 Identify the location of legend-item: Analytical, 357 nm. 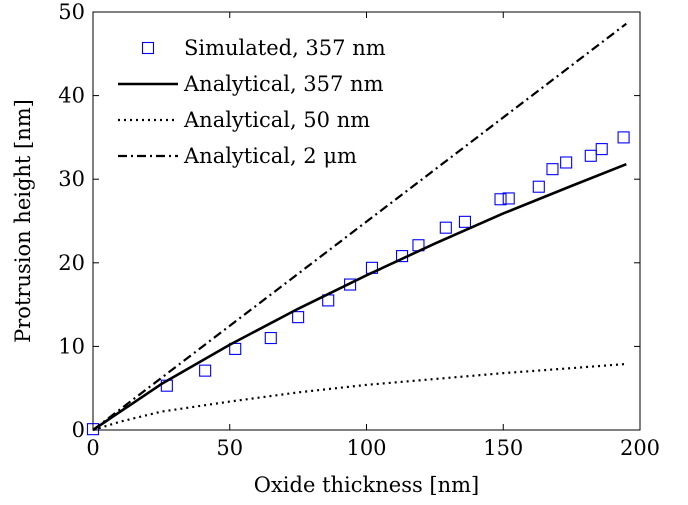
(251, 84).